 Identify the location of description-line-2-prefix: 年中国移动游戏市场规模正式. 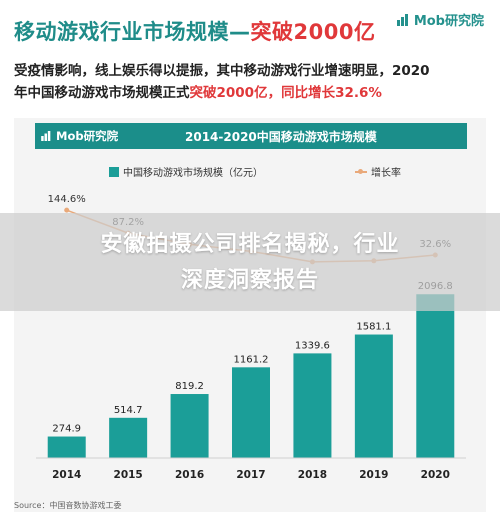
(102, 93).